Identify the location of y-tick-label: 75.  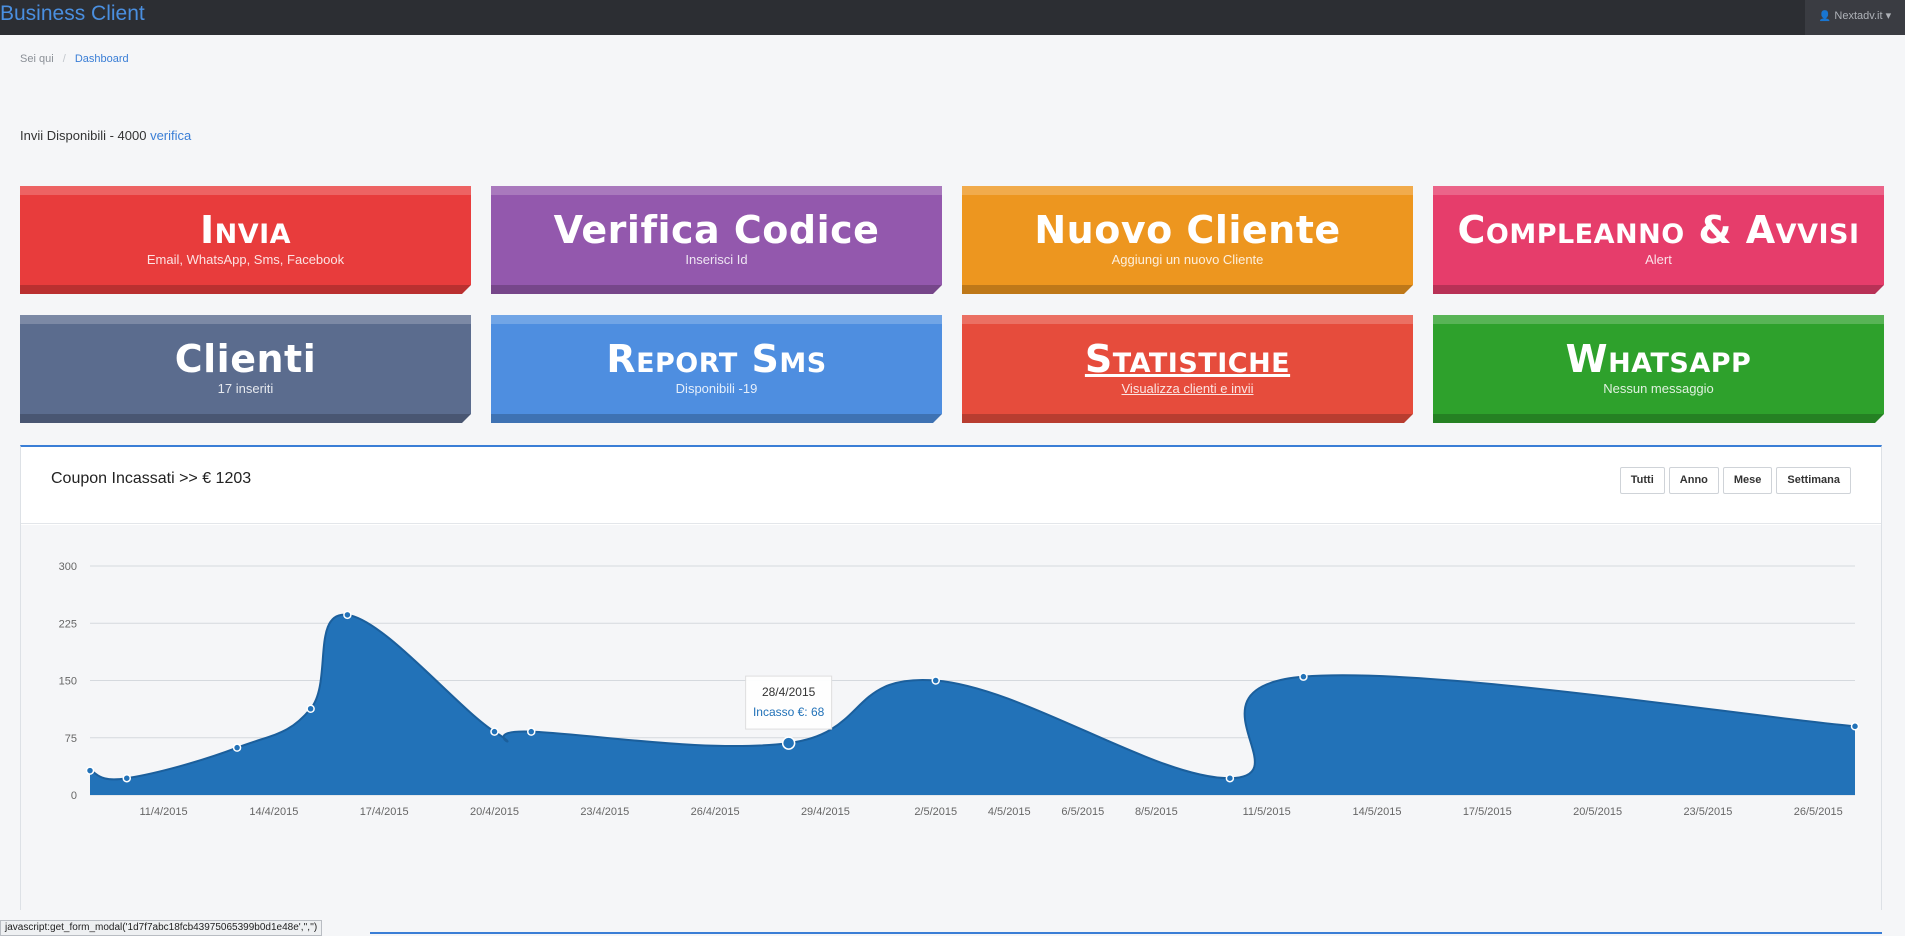
(71, 739).